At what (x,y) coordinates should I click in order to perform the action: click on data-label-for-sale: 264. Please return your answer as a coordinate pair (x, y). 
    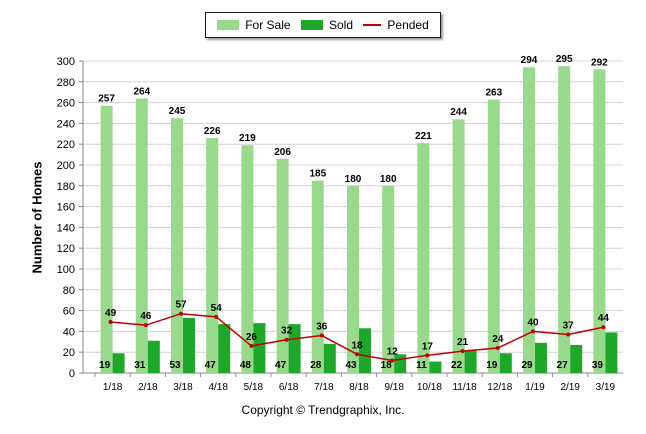
    Looking at the image, I should click on (141, 91).